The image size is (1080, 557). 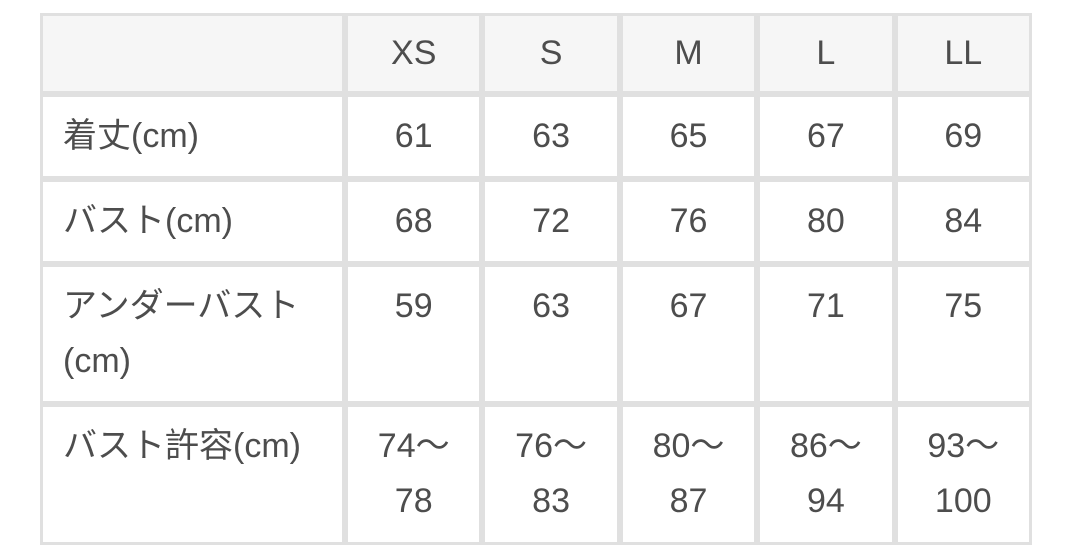 I want to click on cell-under-bust-l: 71, so click(x=826, y=334).